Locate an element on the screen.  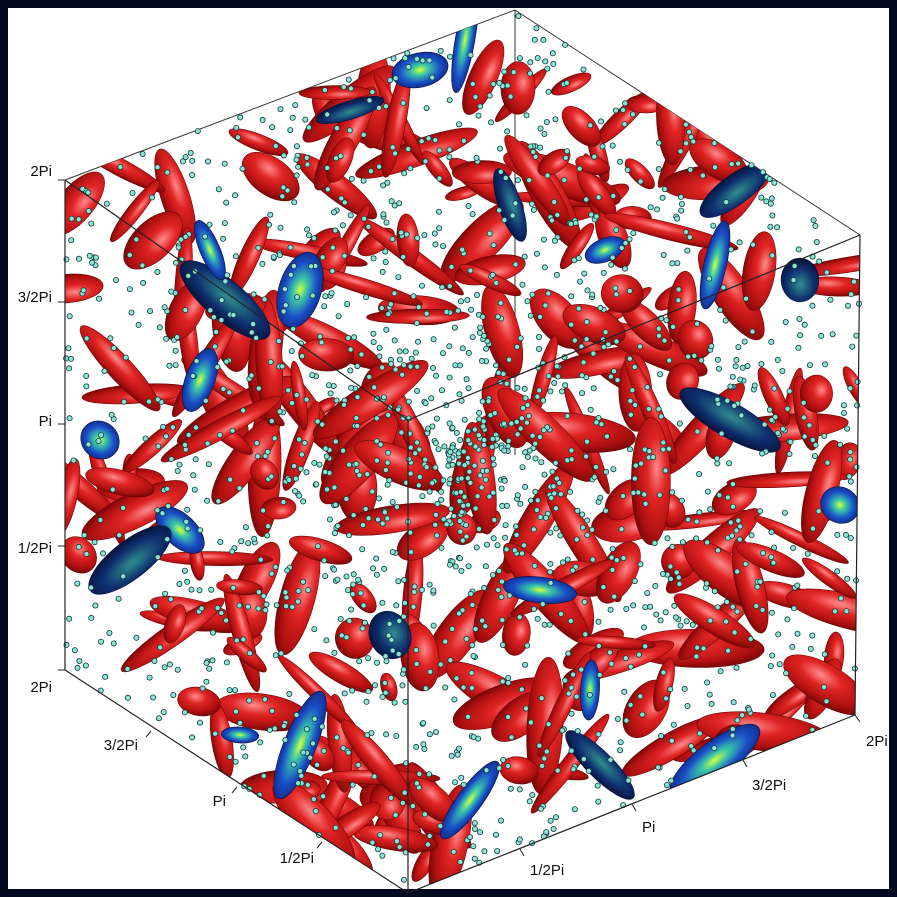
blue-vortex-tube is located at coordinates (600, 765).